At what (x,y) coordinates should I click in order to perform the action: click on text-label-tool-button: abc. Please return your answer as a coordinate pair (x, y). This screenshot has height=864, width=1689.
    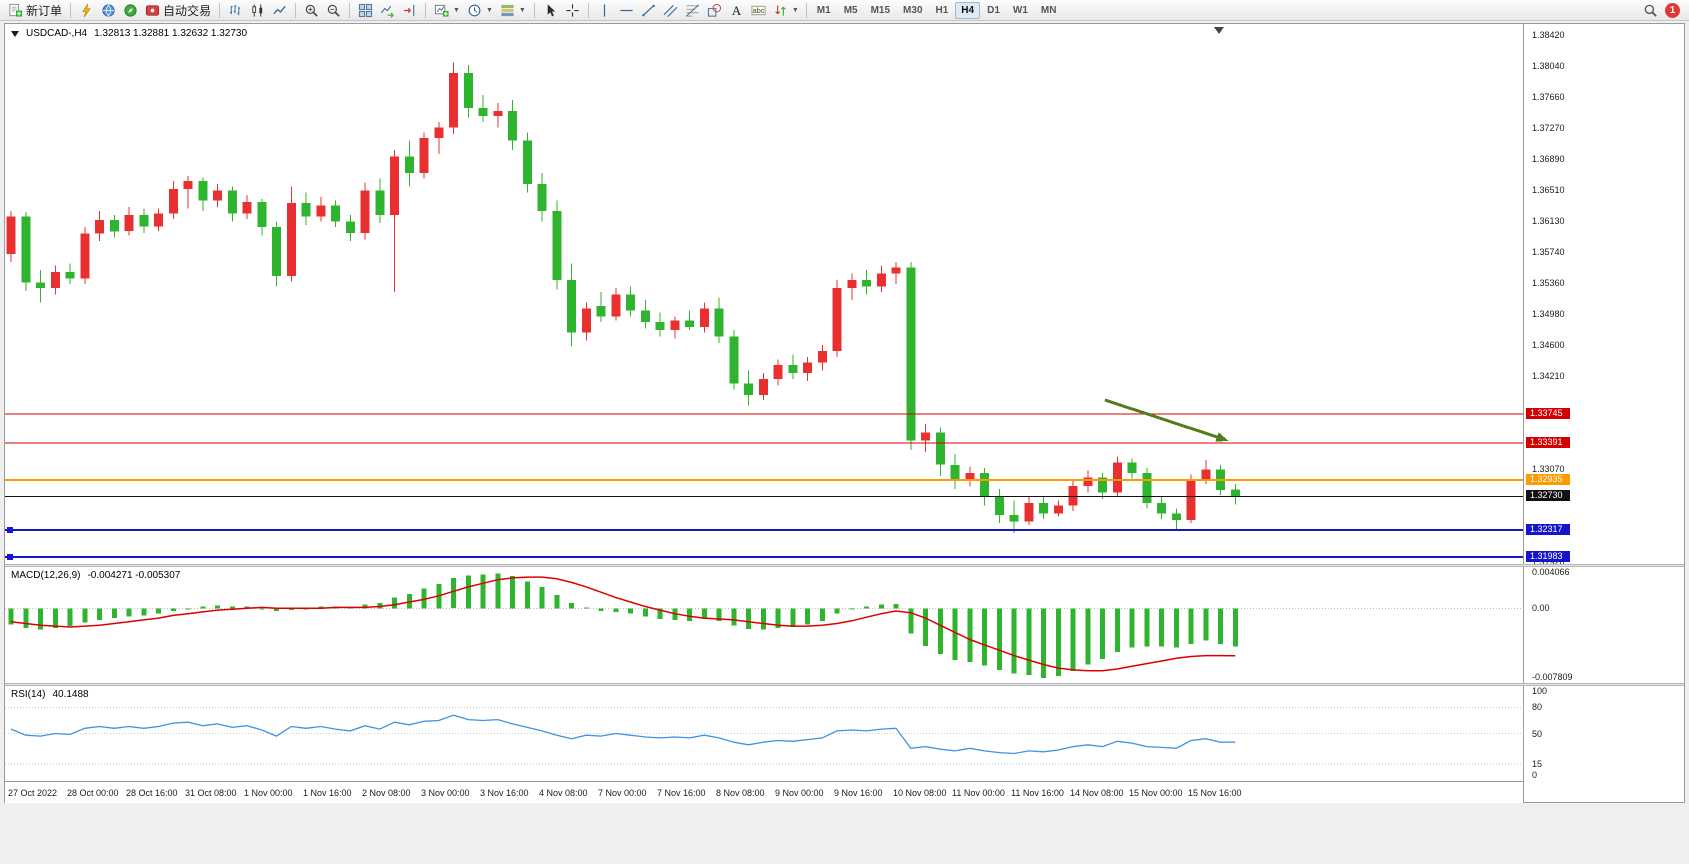
    Looking at the image, I should click on (758, 10).